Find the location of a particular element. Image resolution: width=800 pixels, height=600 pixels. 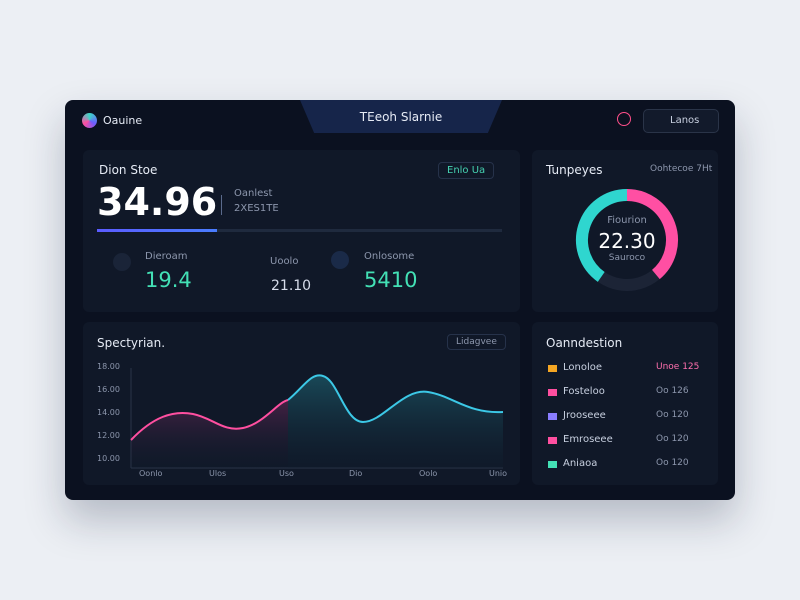

x-label: Oonlo is located at coordinates (151, 473).